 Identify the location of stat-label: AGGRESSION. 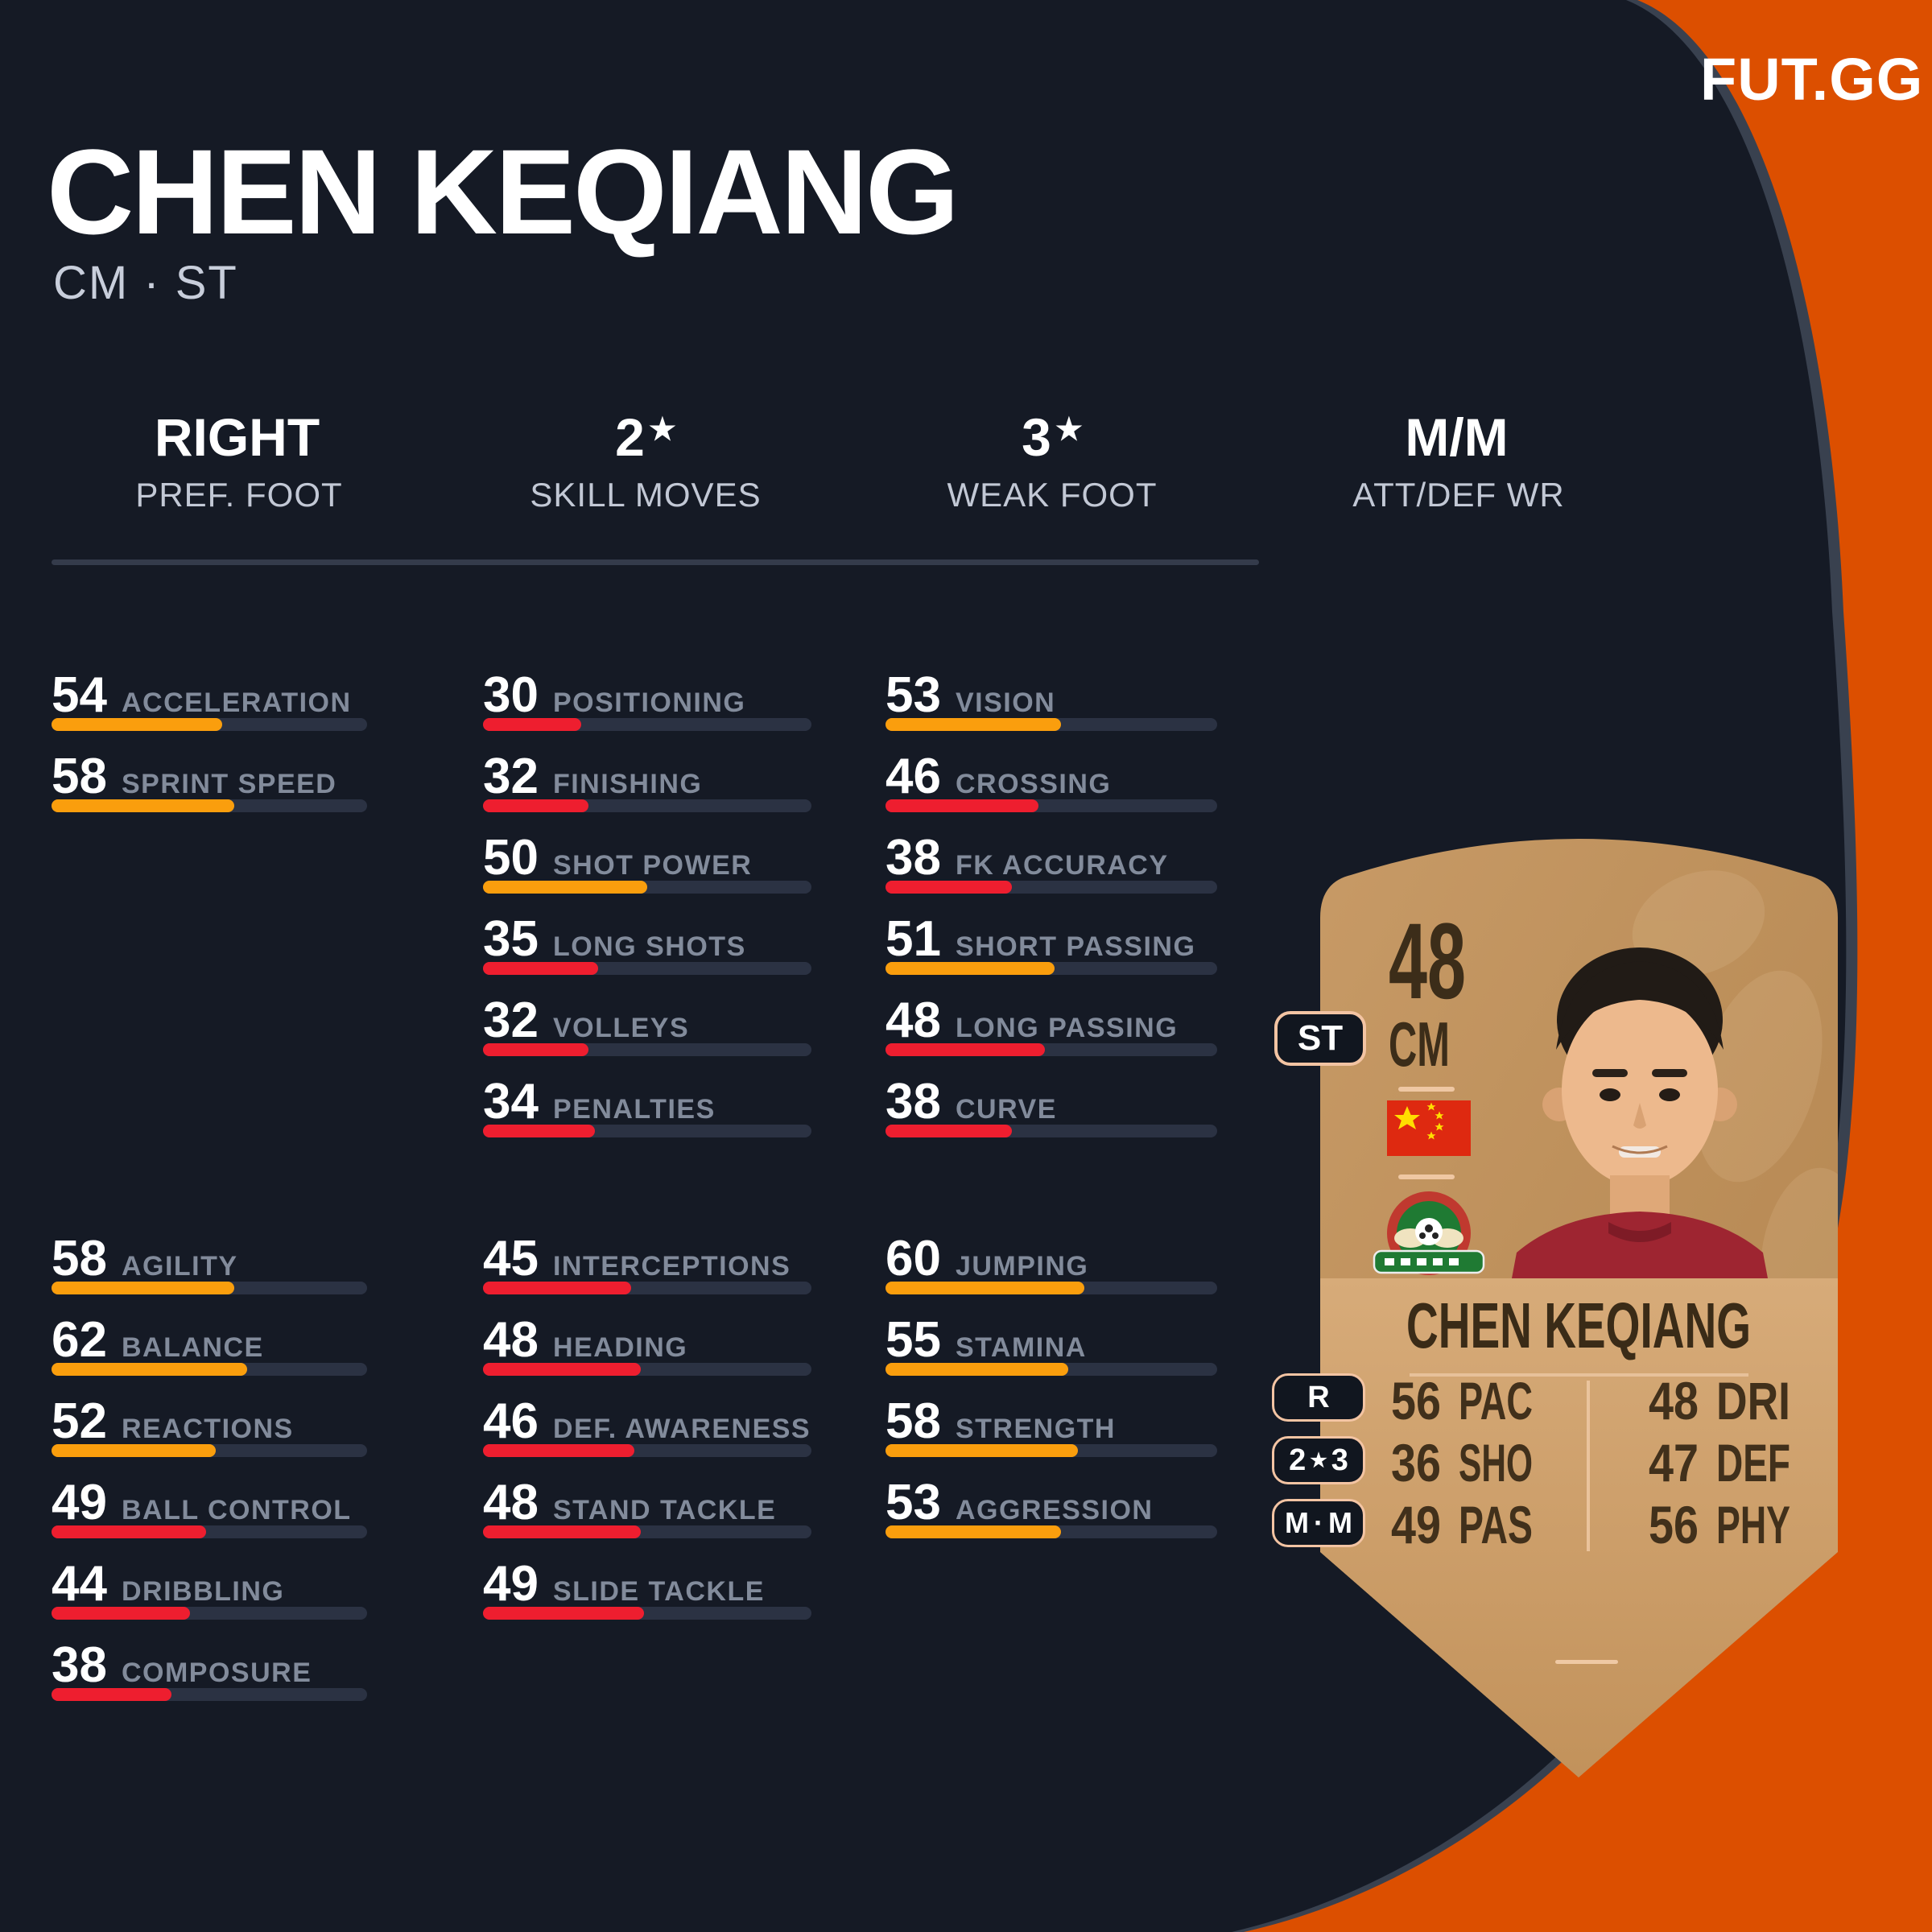
(1054, 1510).